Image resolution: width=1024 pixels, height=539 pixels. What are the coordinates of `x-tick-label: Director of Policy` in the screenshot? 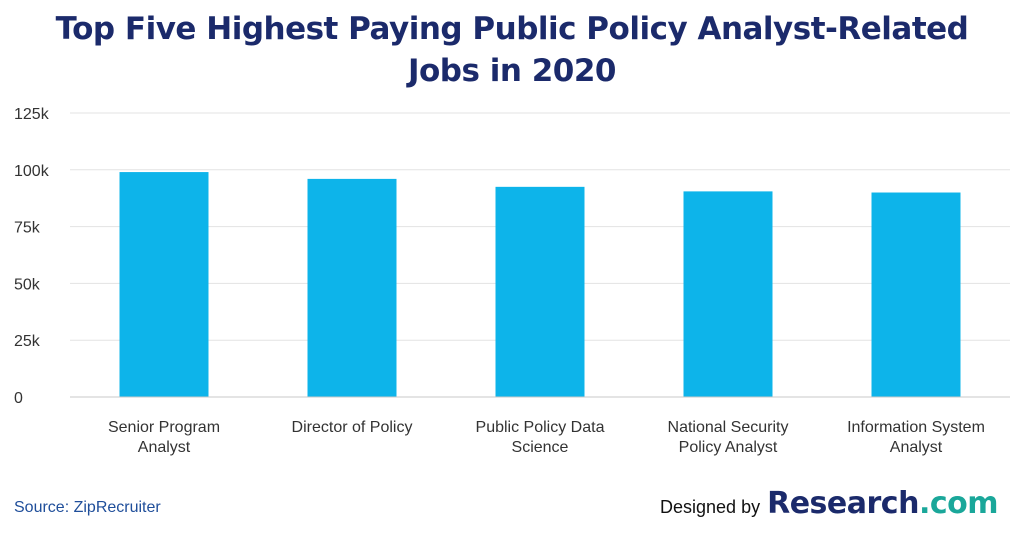 It's located at (352, 427).